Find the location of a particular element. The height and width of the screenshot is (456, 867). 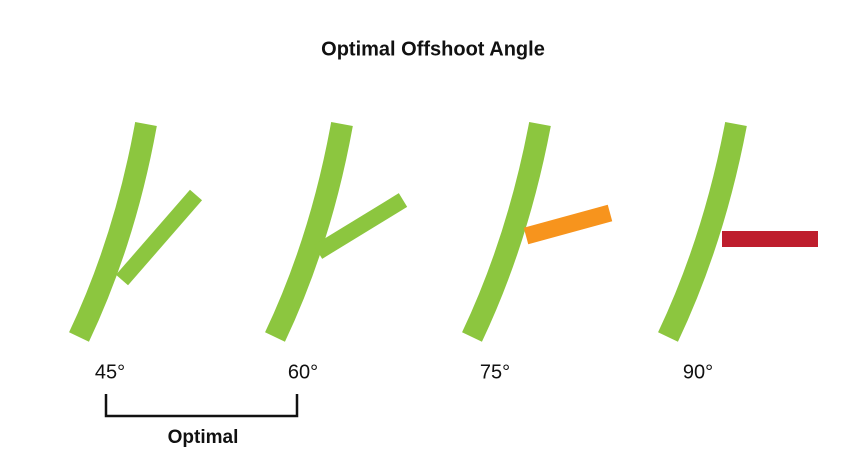

bracket-label: Optimal is located at coordinates (203, 437).